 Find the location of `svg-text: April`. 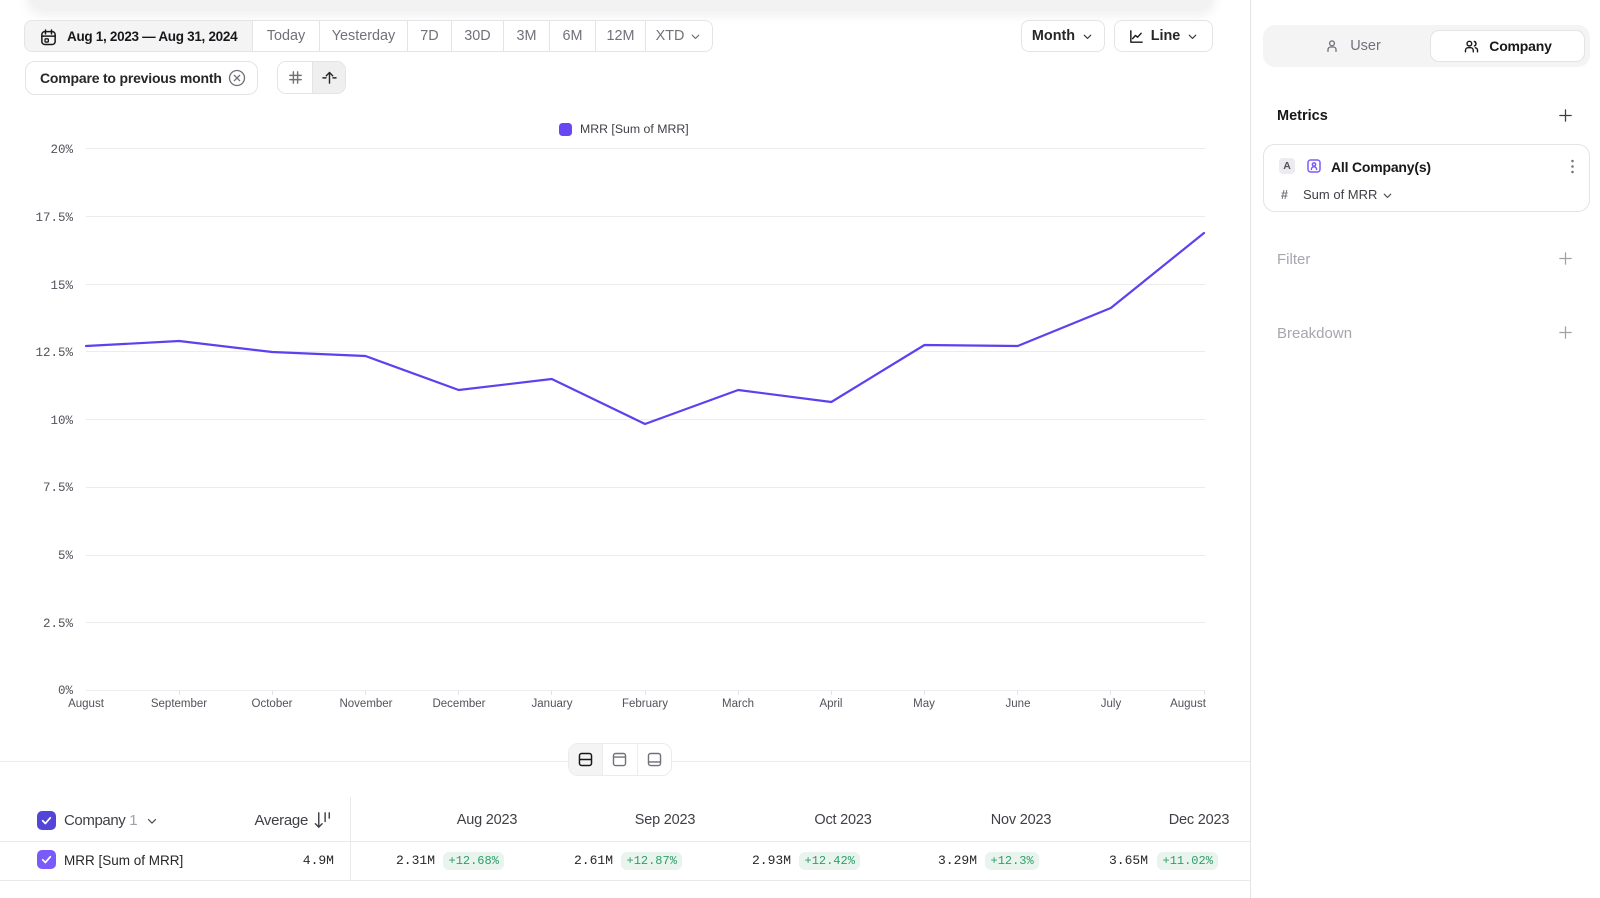

svg-text: April is located at coordinates (830, 704).